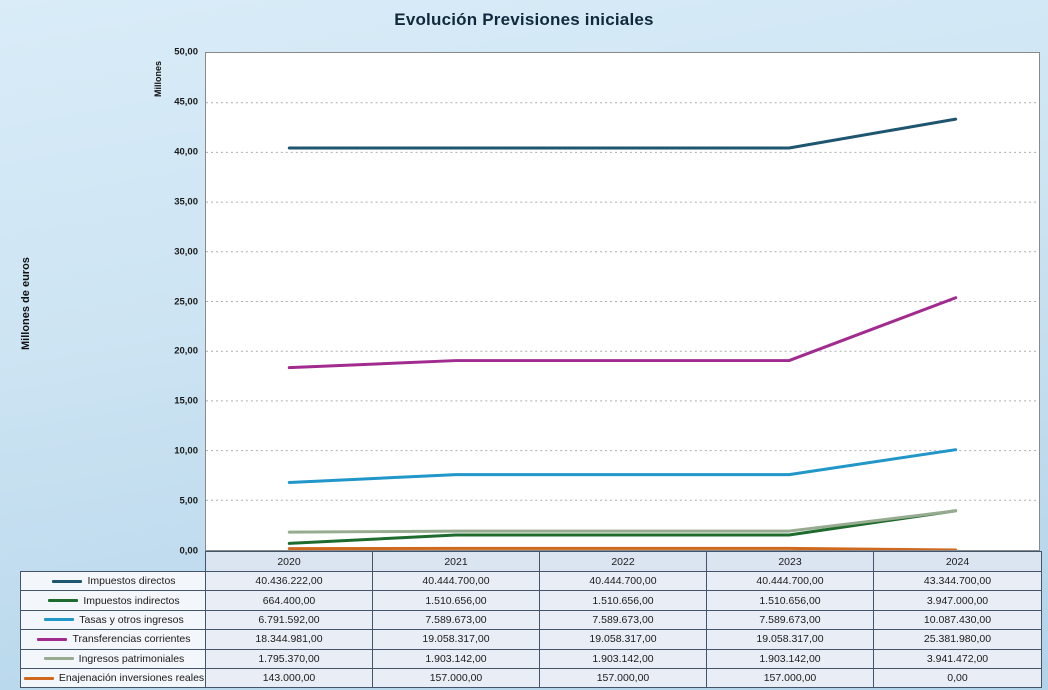  Describe the element at coordinates (456, 561) in the screenshot. I see `year-header-cell: 2021` at that location.